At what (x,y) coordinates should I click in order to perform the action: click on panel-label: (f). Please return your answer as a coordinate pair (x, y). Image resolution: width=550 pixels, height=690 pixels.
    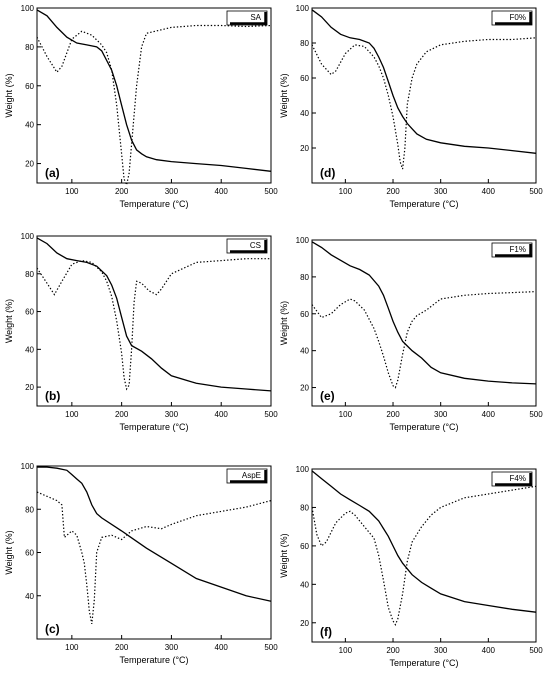
    Looking at the image, I should click on (326, 632).